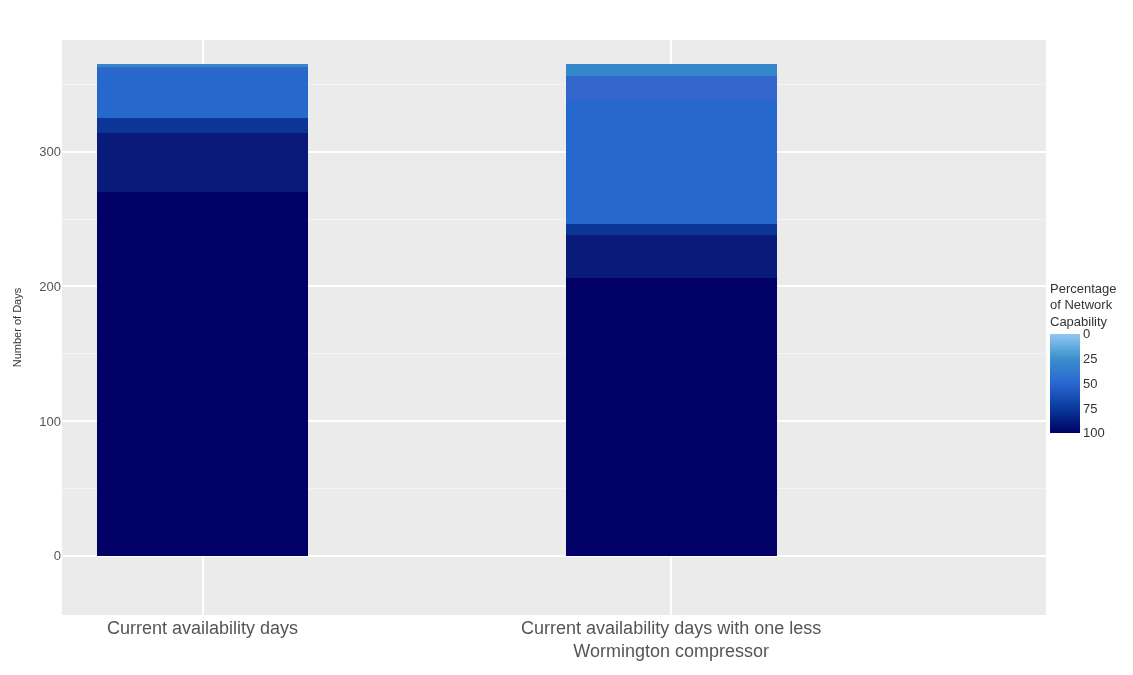 The image size is (1133, 675). Describe the element at coordinates (203, 628) in the screenshot. I see `x-tick-label: Current availability days` at that location.